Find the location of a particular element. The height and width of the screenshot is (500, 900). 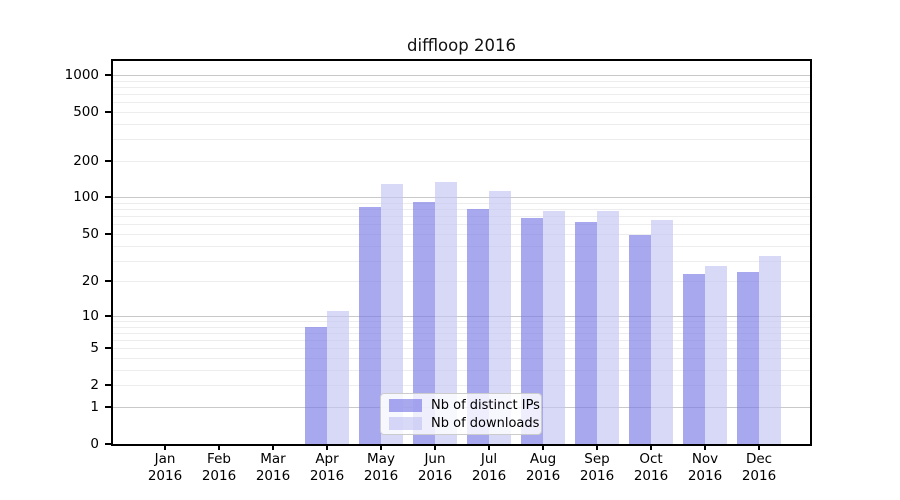

y-axis-tick-label: 1 is located at coordinates (94, 406).